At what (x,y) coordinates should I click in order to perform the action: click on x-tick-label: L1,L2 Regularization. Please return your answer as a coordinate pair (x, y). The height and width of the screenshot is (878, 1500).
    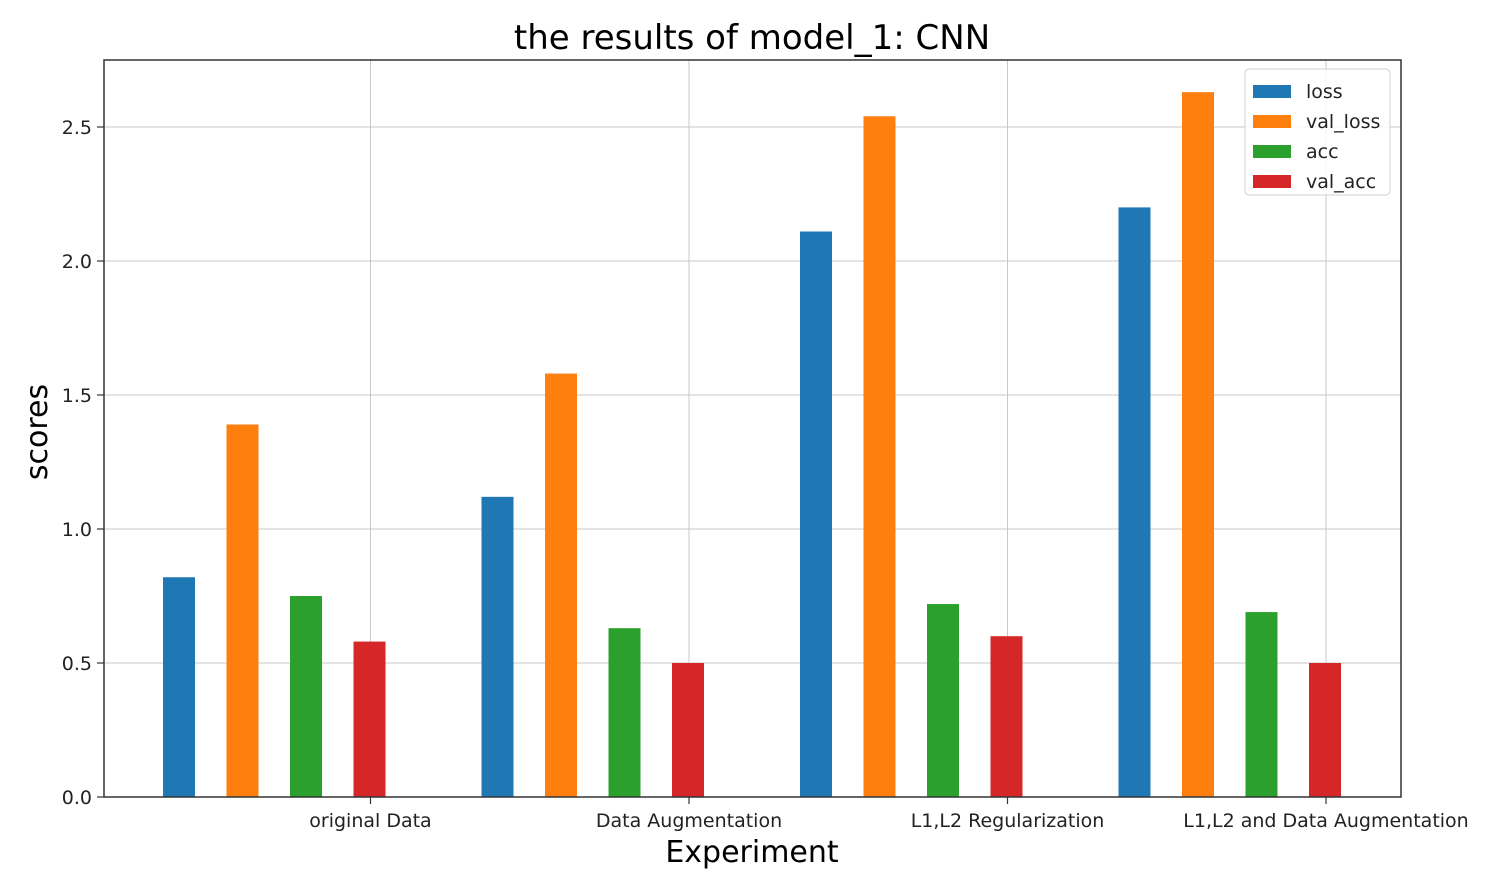
    Looking at the image, I should click on (1008, 821).